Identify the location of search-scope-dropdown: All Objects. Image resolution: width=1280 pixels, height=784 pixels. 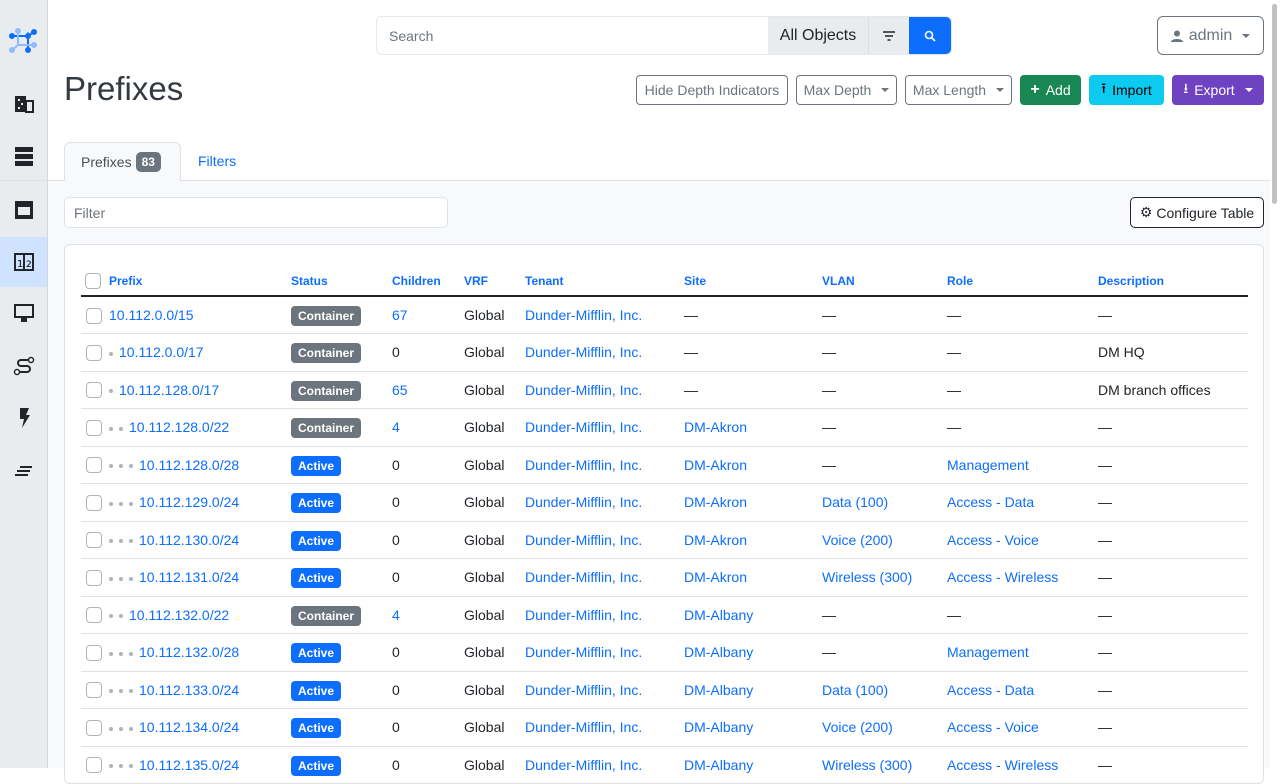
(818, 35).